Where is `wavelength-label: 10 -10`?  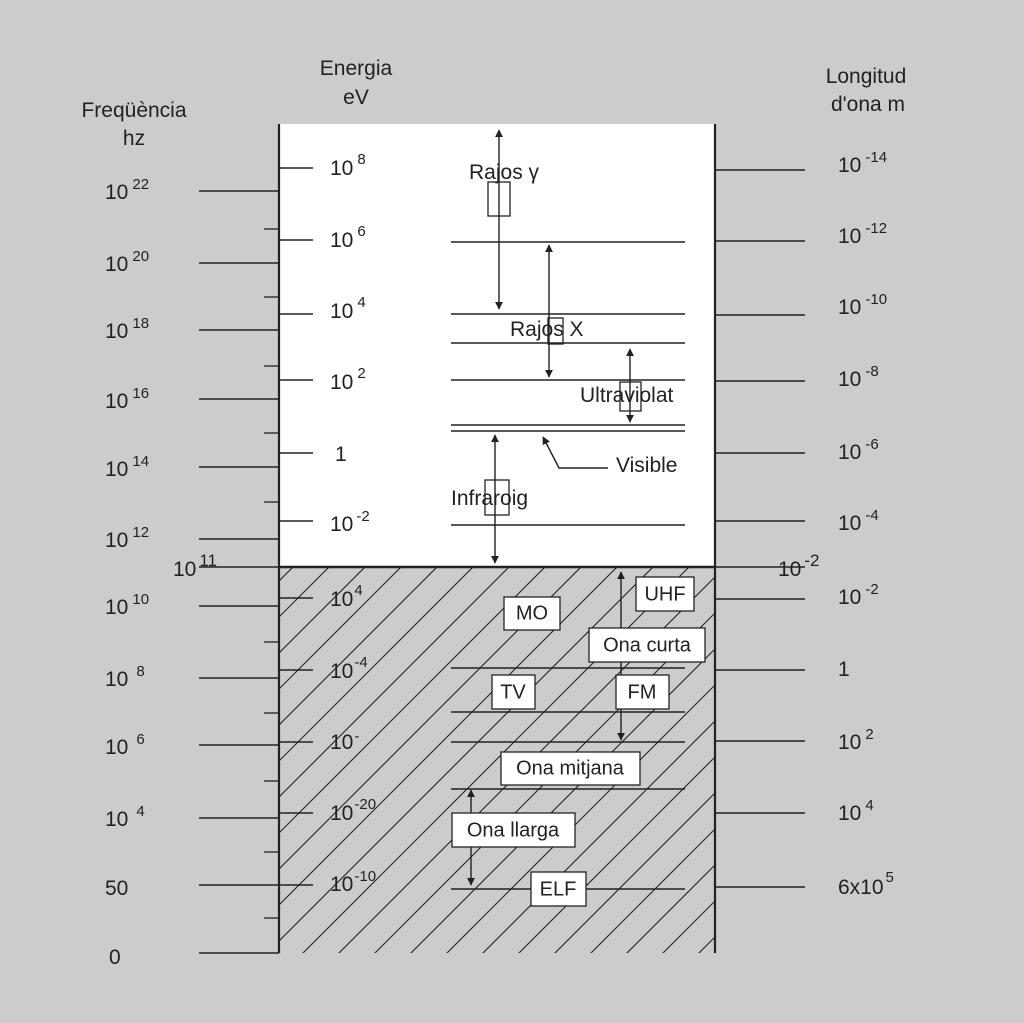
wavelength-label: 10 -10 is located at coordinates (862, 305).